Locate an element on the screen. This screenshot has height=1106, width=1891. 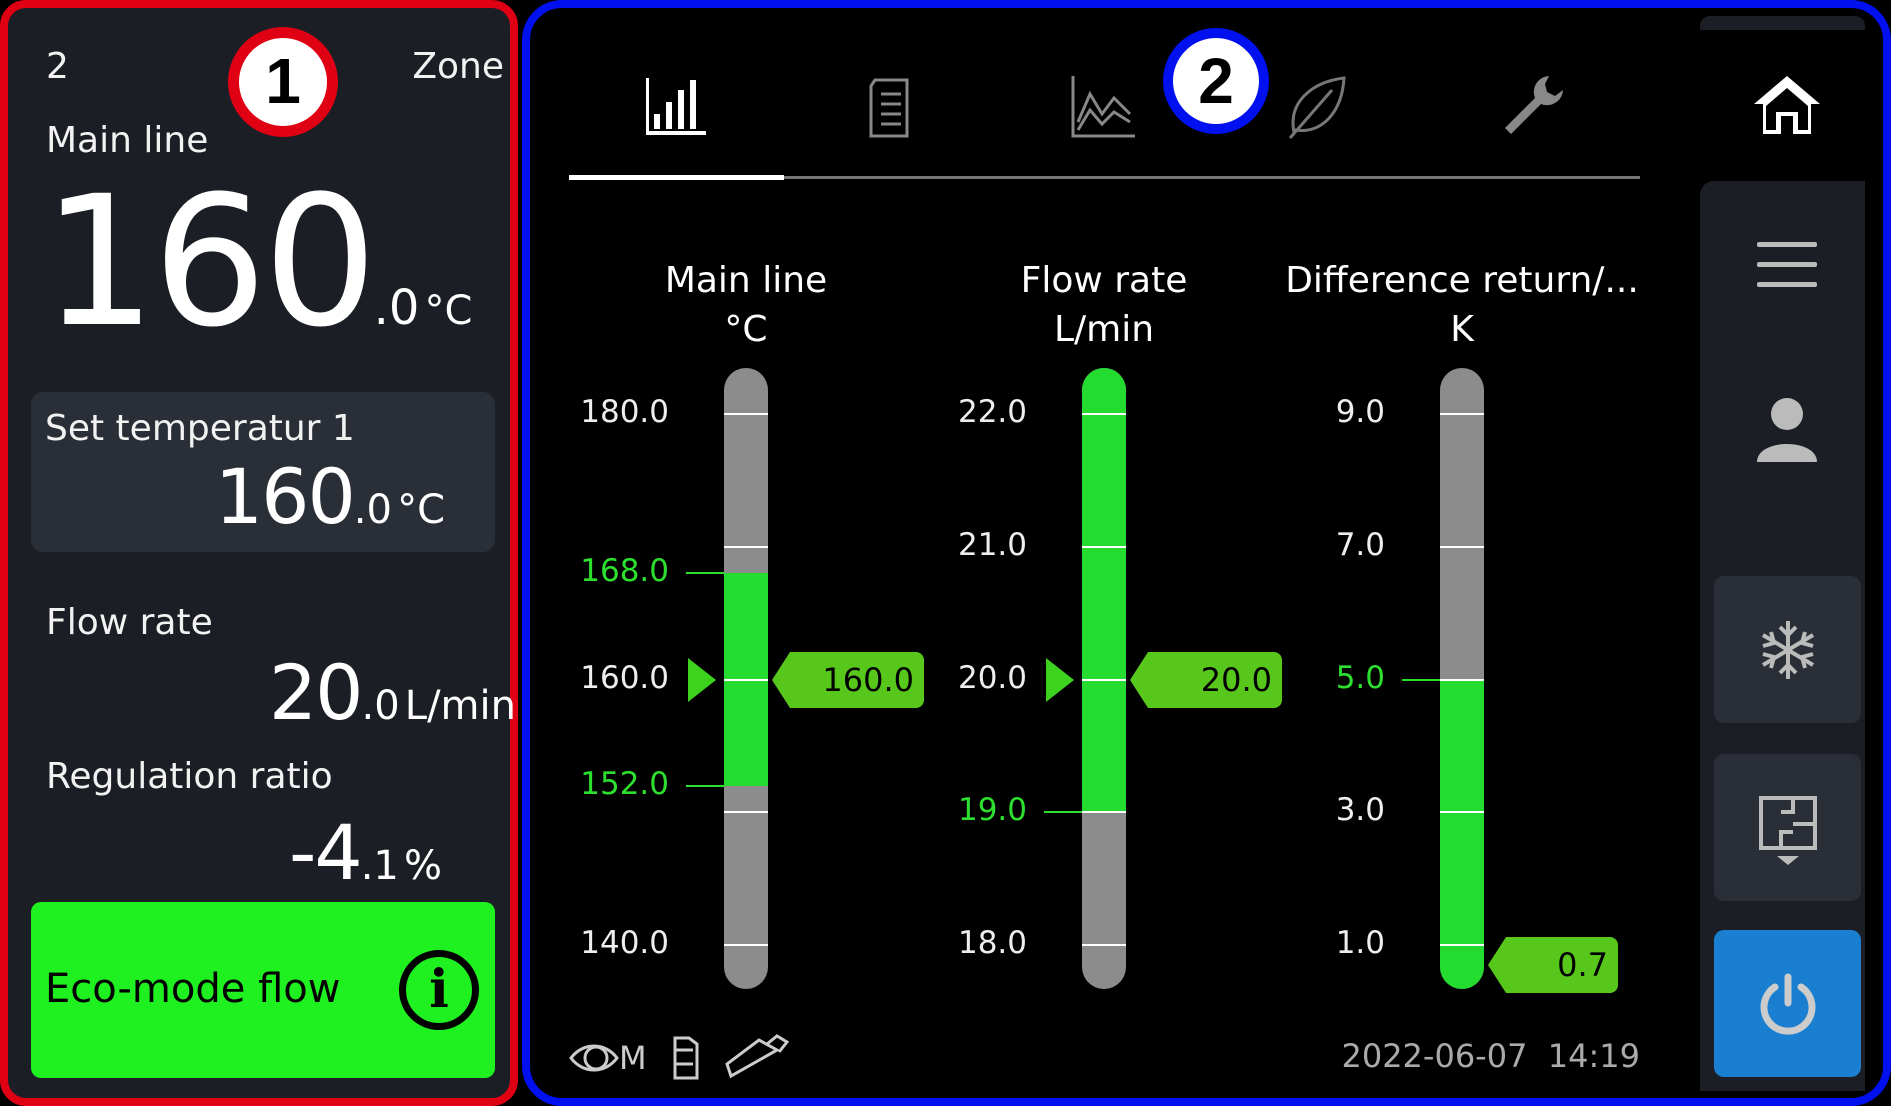
gauge-tick-label: 160.0 is located at coordinates (624, 677).